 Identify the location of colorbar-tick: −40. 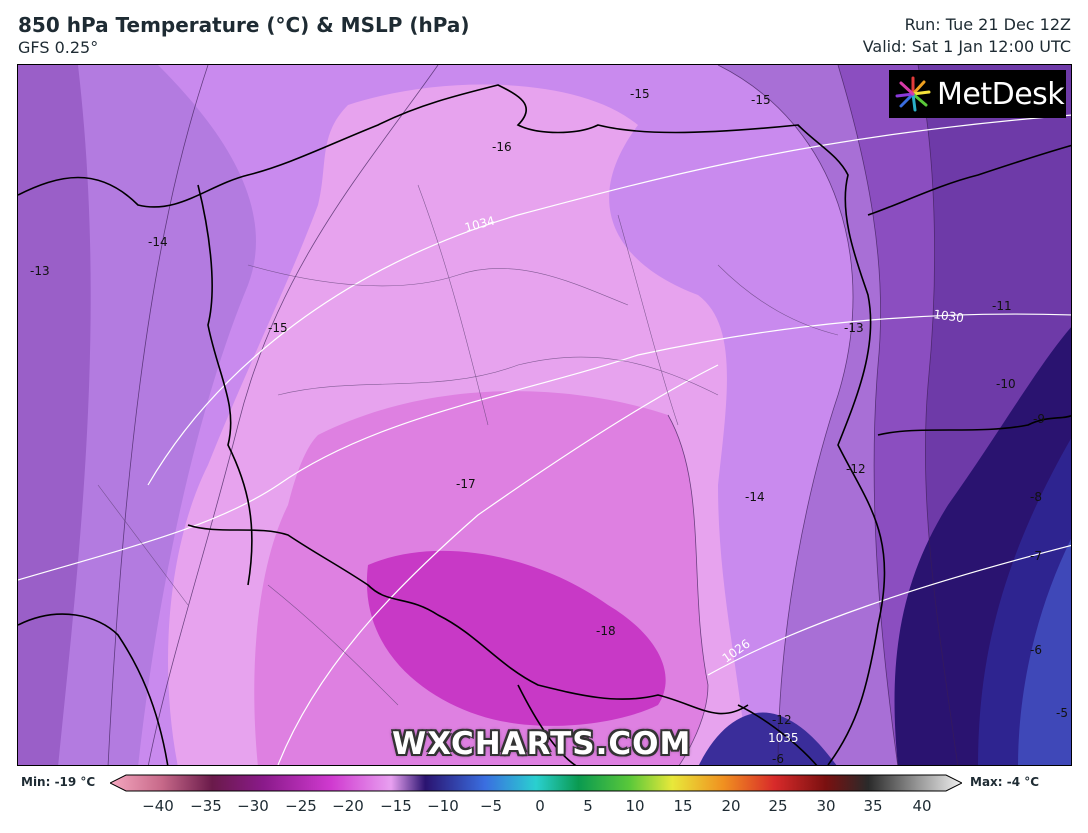
(158, 806).